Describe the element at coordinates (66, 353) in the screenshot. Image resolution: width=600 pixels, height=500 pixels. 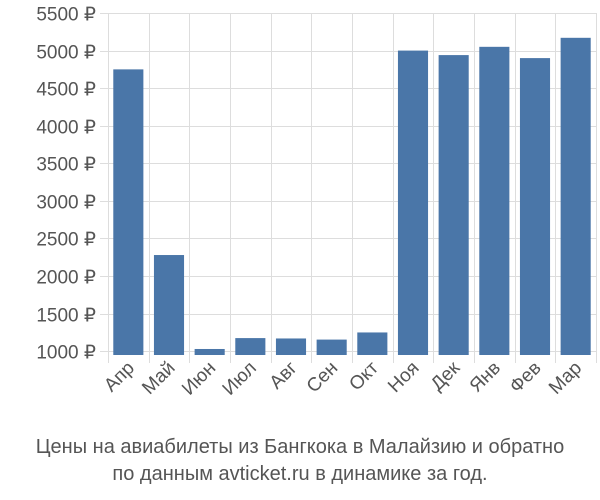
I see `y-tick-label: 1000 ₽` at that location.